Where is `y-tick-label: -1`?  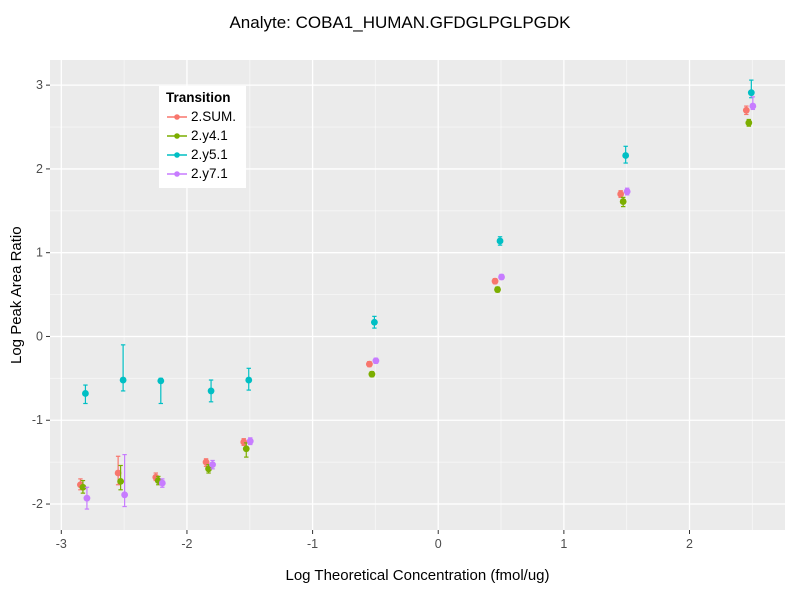
y-tick-label: -1 is located at coordinates (37, 420).